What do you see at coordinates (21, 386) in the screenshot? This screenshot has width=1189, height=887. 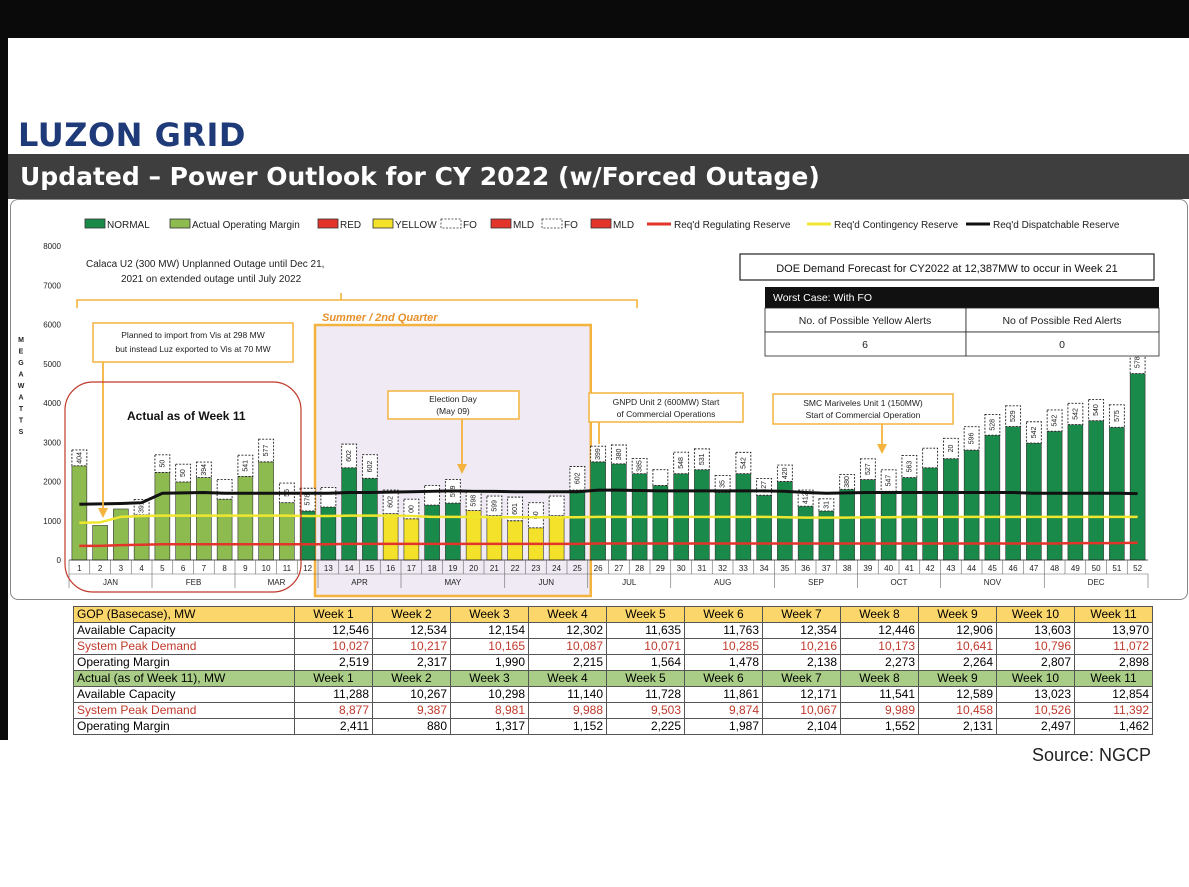 I see `y-axis-label-letter: W` at bounding box center [21, 386].